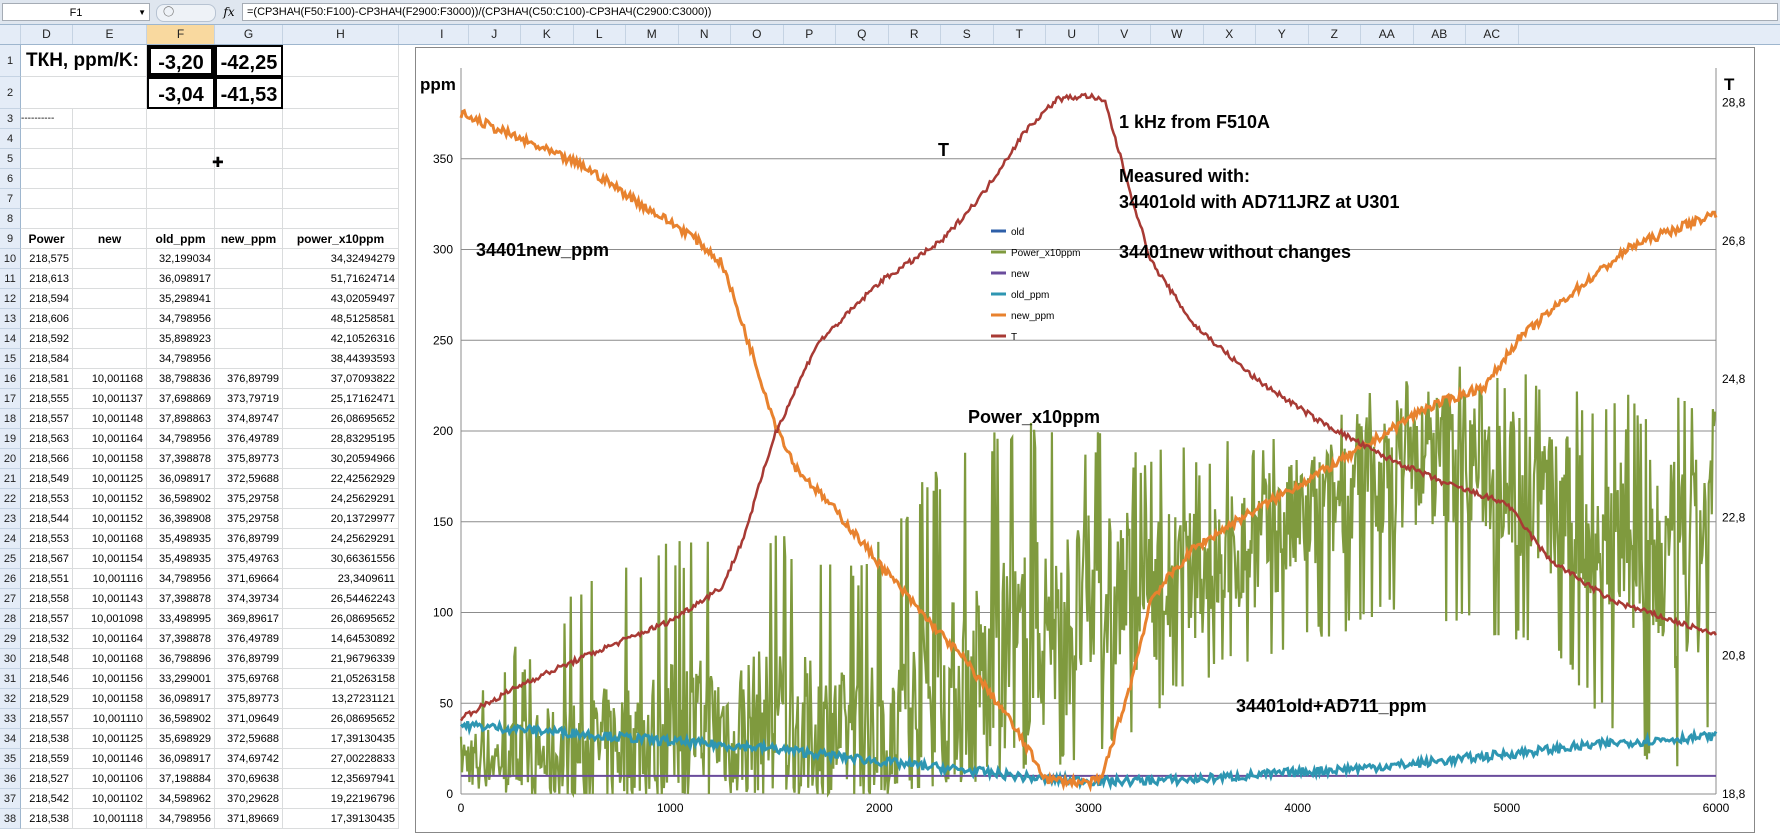  Describe the element at coordinates (249, 339) in the screenshot. I see `cell-G14` at that location.